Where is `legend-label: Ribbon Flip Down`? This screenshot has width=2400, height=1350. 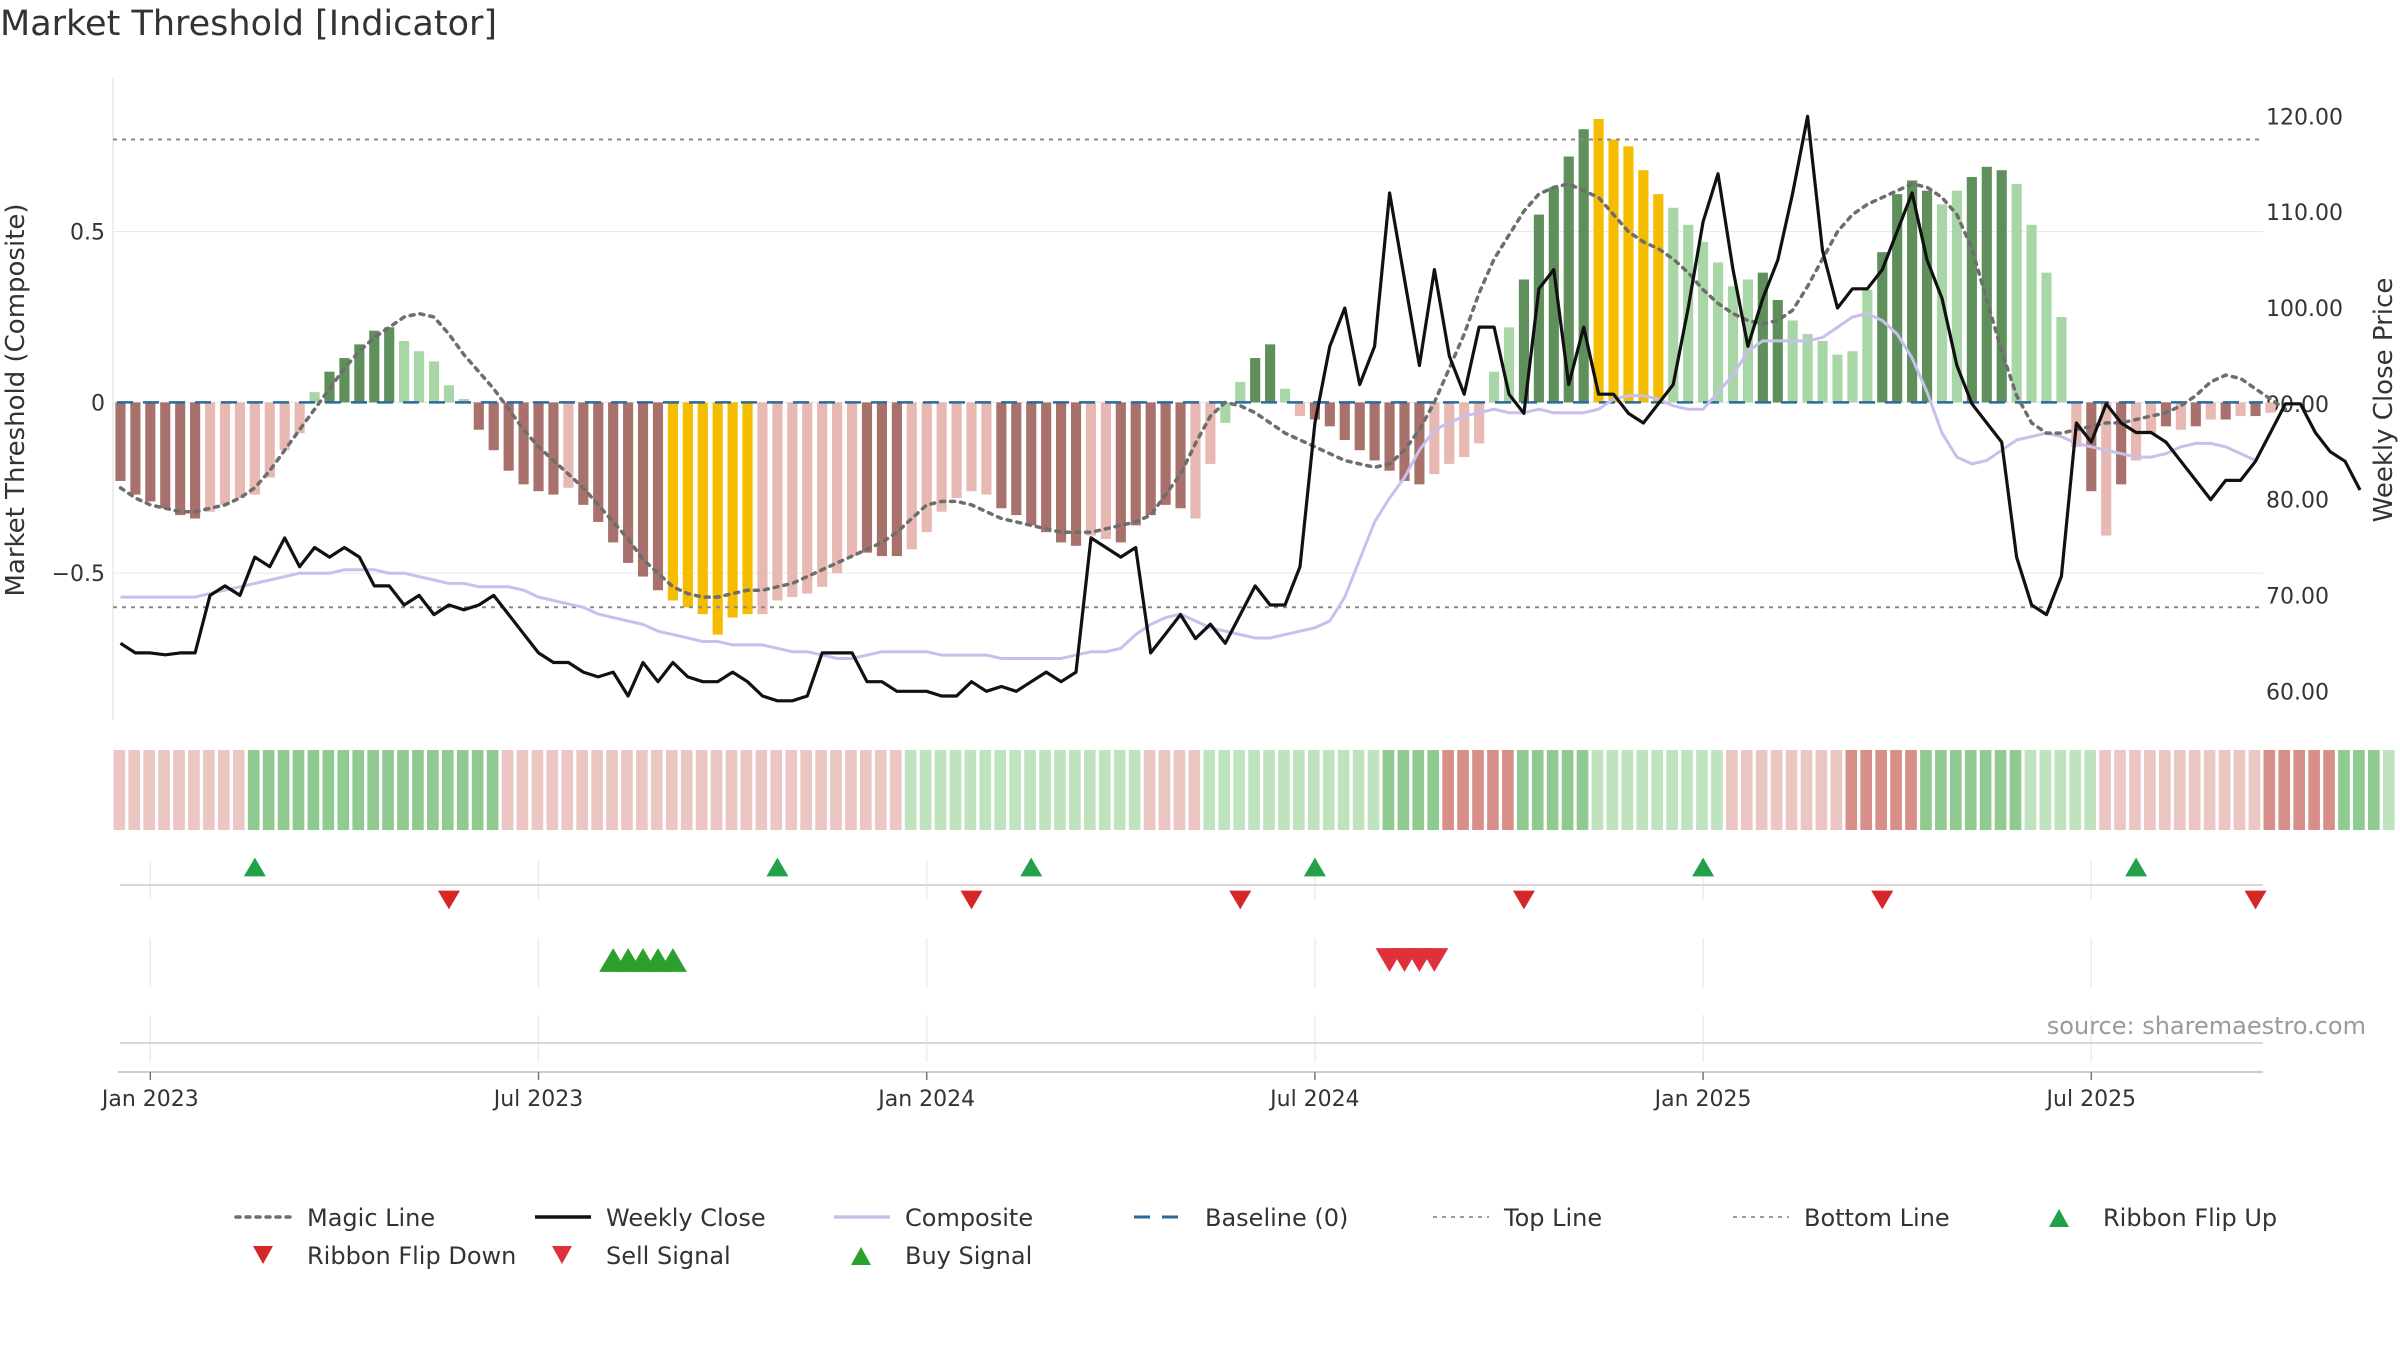
legend-label: Ribbon Flip Down is located at coordinates (411, 1256).